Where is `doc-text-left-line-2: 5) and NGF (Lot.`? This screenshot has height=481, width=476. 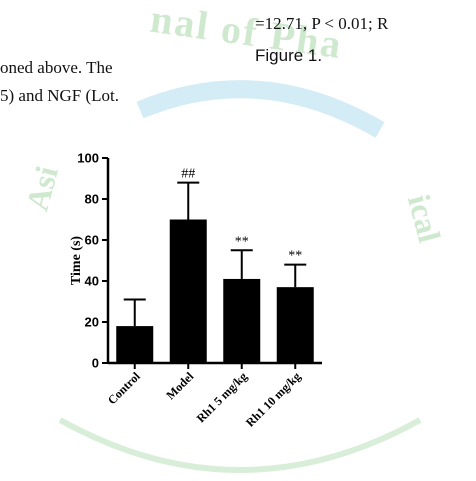 doc-text-left-line-2: 5) and NGF (Lot. is located at coordinates (59, 95).